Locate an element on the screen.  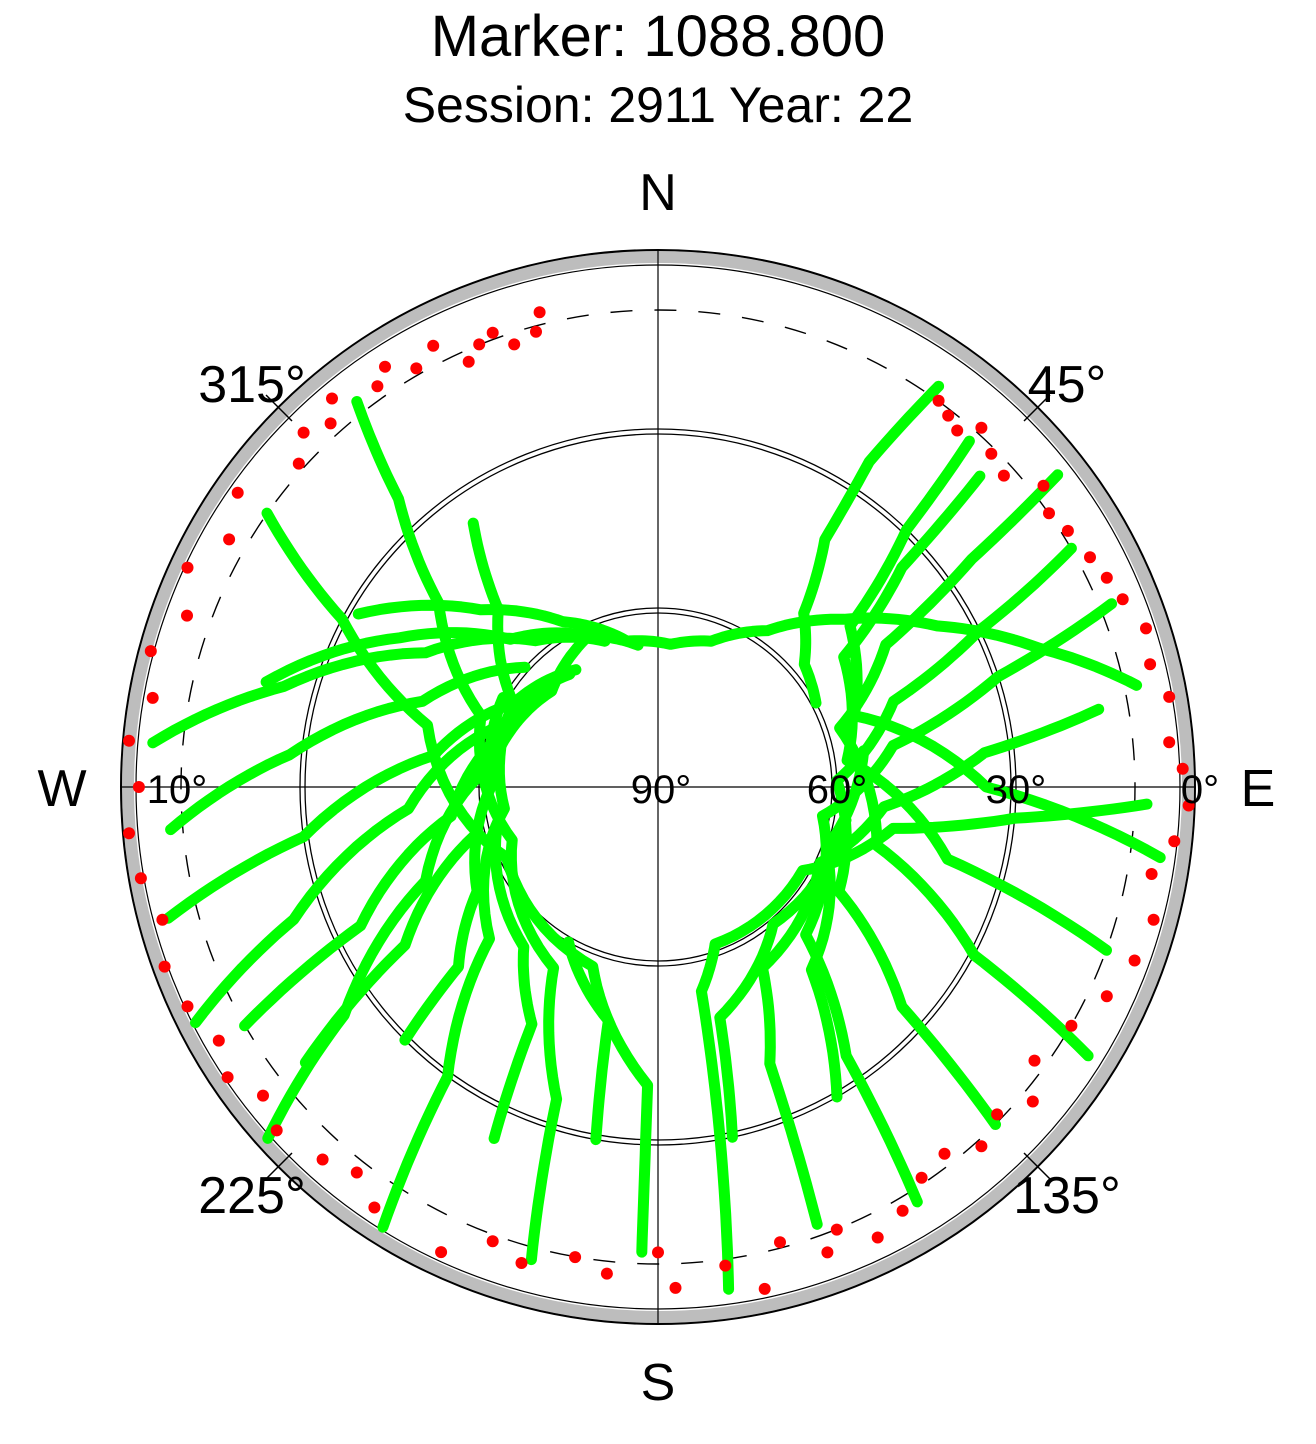
elevation-label-60: 60° is located at coordinates (837, 790).